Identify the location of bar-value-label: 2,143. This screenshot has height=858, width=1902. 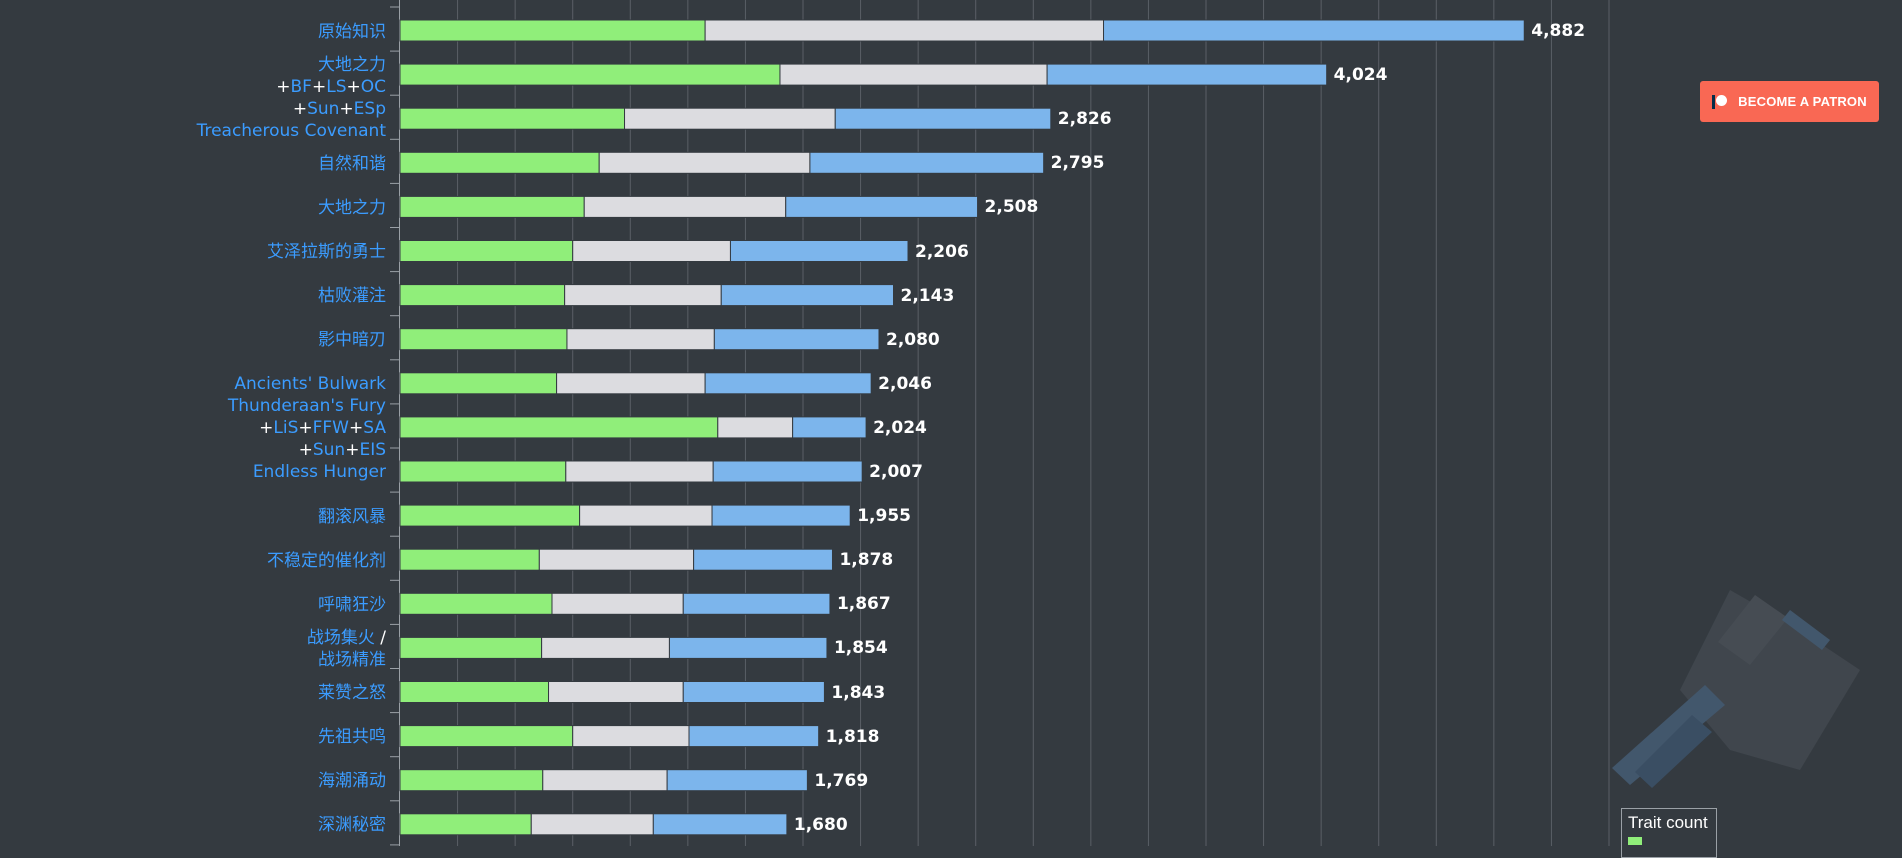
(927, 295).